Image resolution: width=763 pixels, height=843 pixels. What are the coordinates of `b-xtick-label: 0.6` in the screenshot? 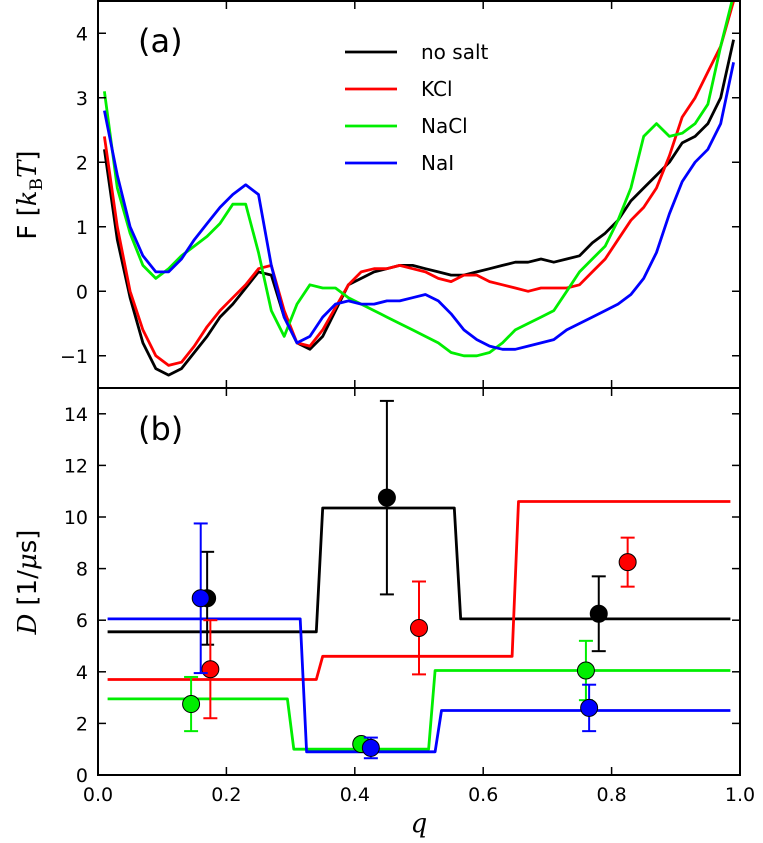 It's located at (483, 795).